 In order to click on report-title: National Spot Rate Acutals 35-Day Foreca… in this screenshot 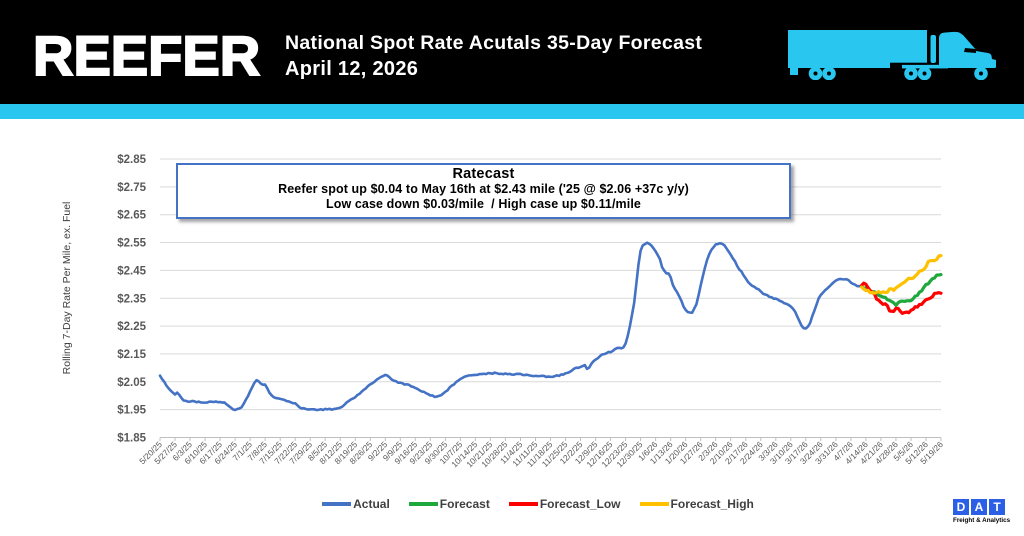, I will do `click(494, 43)`.